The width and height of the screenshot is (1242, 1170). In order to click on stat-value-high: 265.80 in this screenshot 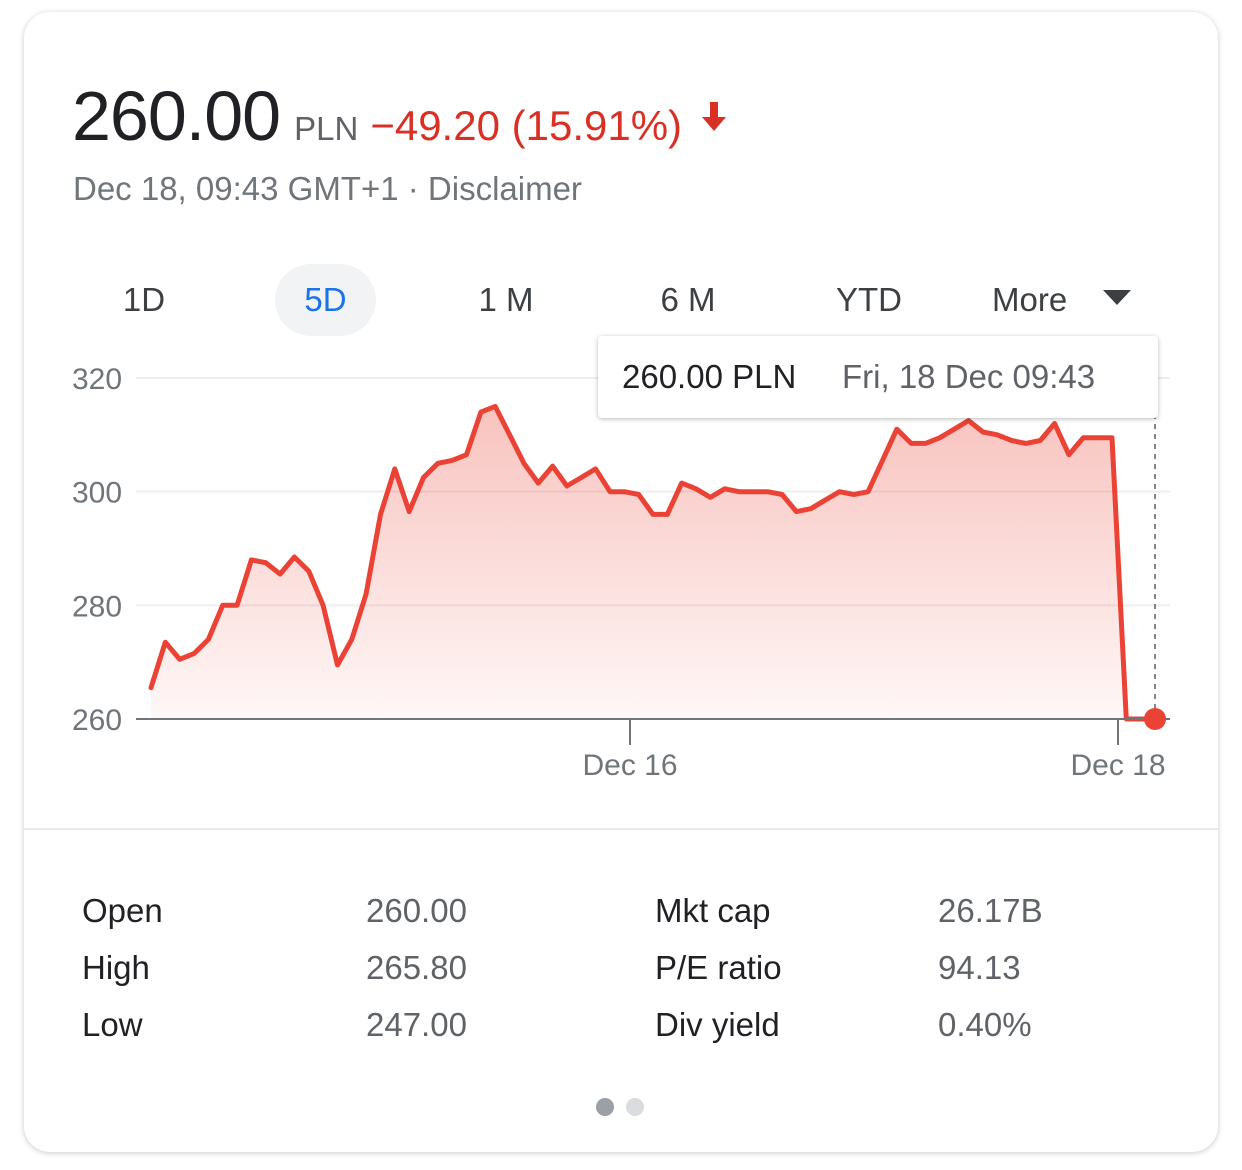, I will do `click(416, 967)`.